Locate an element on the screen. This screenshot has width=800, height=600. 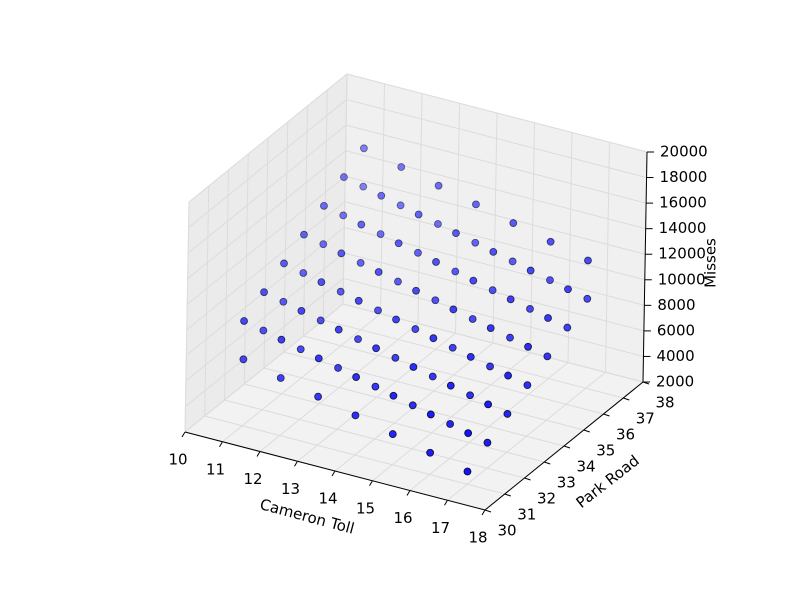
x-tick-label: 14 is located at coordinates (327, 499).